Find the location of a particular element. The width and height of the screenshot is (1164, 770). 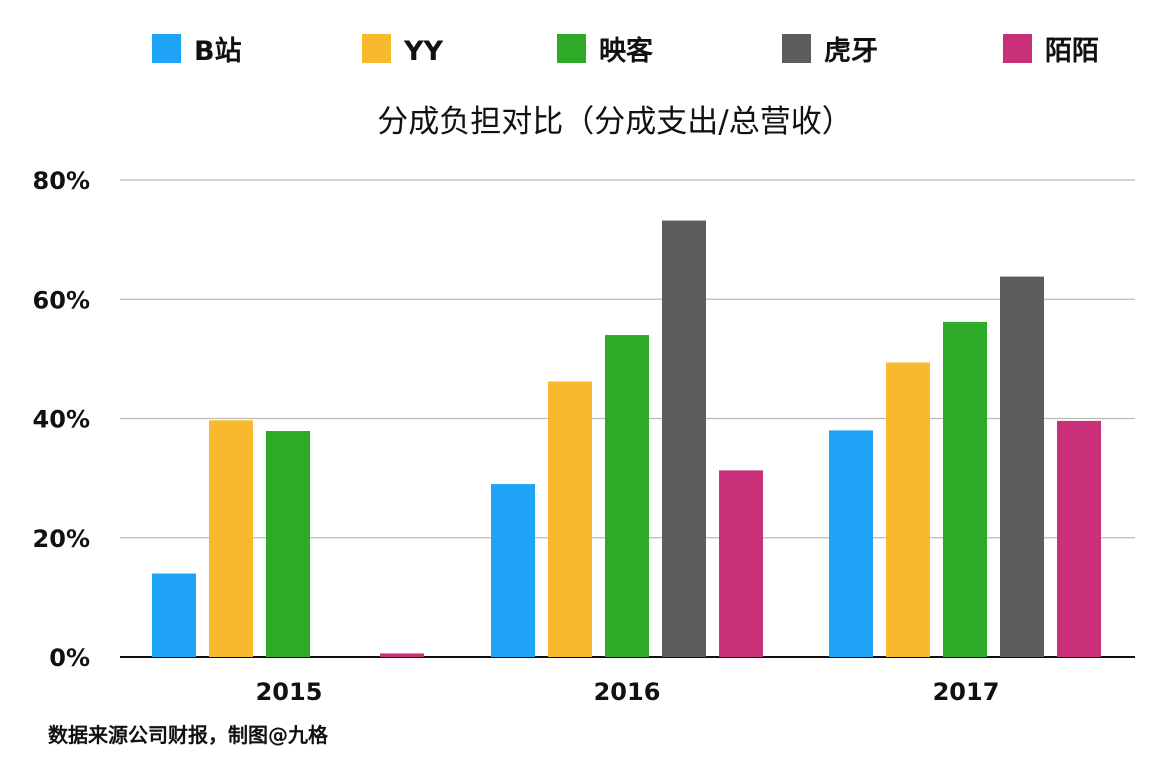

y-tick-label-2: 40% is located at coordinates (61, 420).